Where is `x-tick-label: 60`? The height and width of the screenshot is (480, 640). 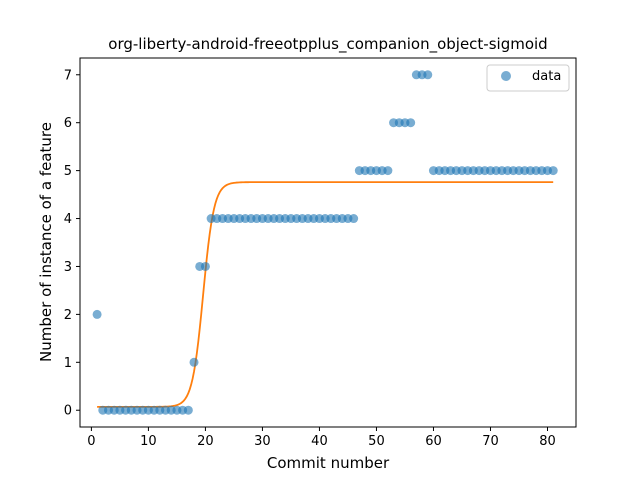
x-tick-label: 60 is located at coordinates (433, 441).